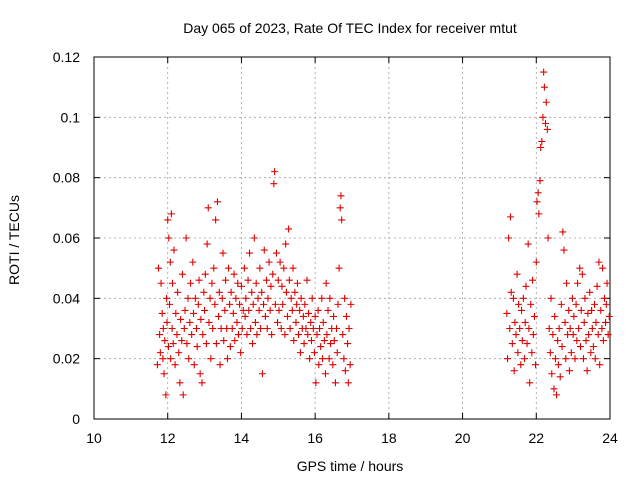 The width and height of the screenshot is (640, 480). I want to click on x-axis-label: GPS time / hours, so click(350, 466).